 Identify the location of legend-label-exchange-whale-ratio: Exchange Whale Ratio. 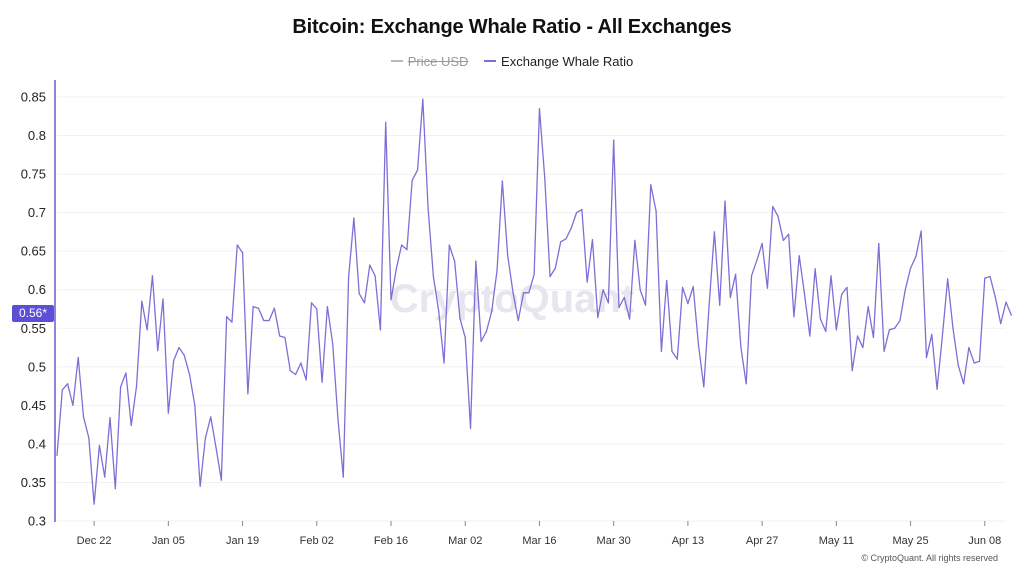
(567, 61).